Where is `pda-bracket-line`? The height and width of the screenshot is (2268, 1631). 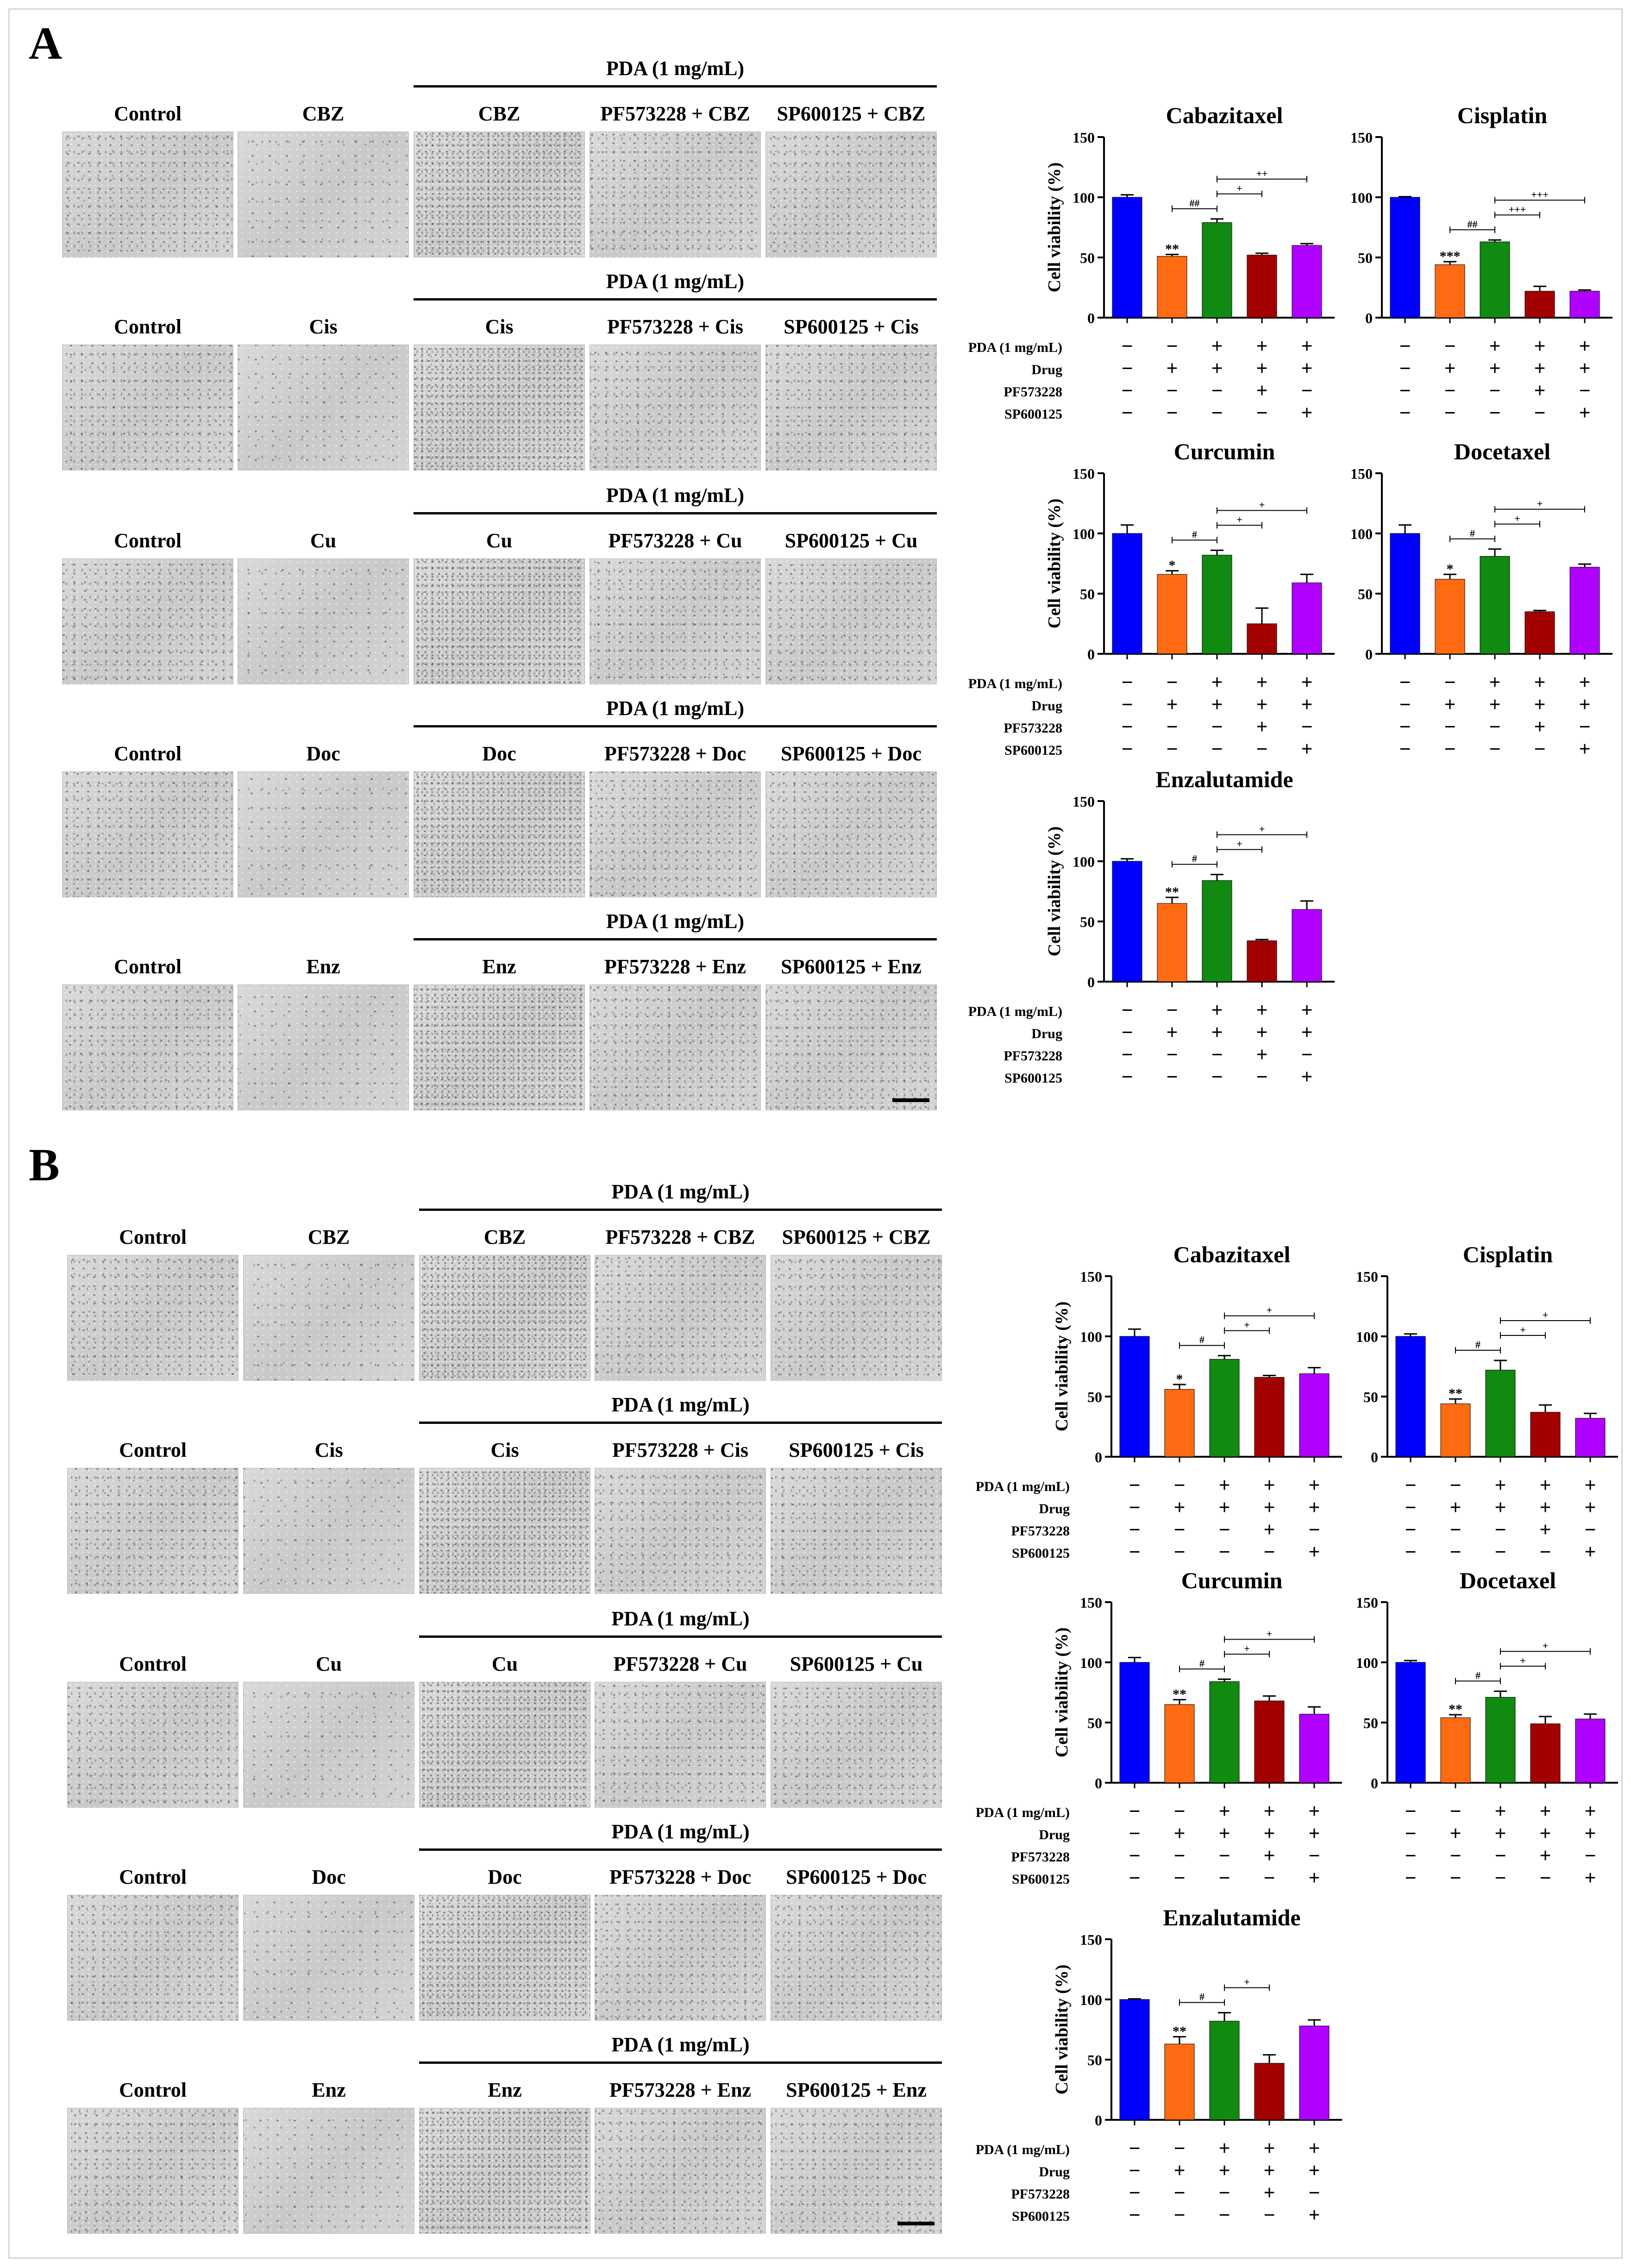
pda-bracket-line is located at coordinates (680, 1636).